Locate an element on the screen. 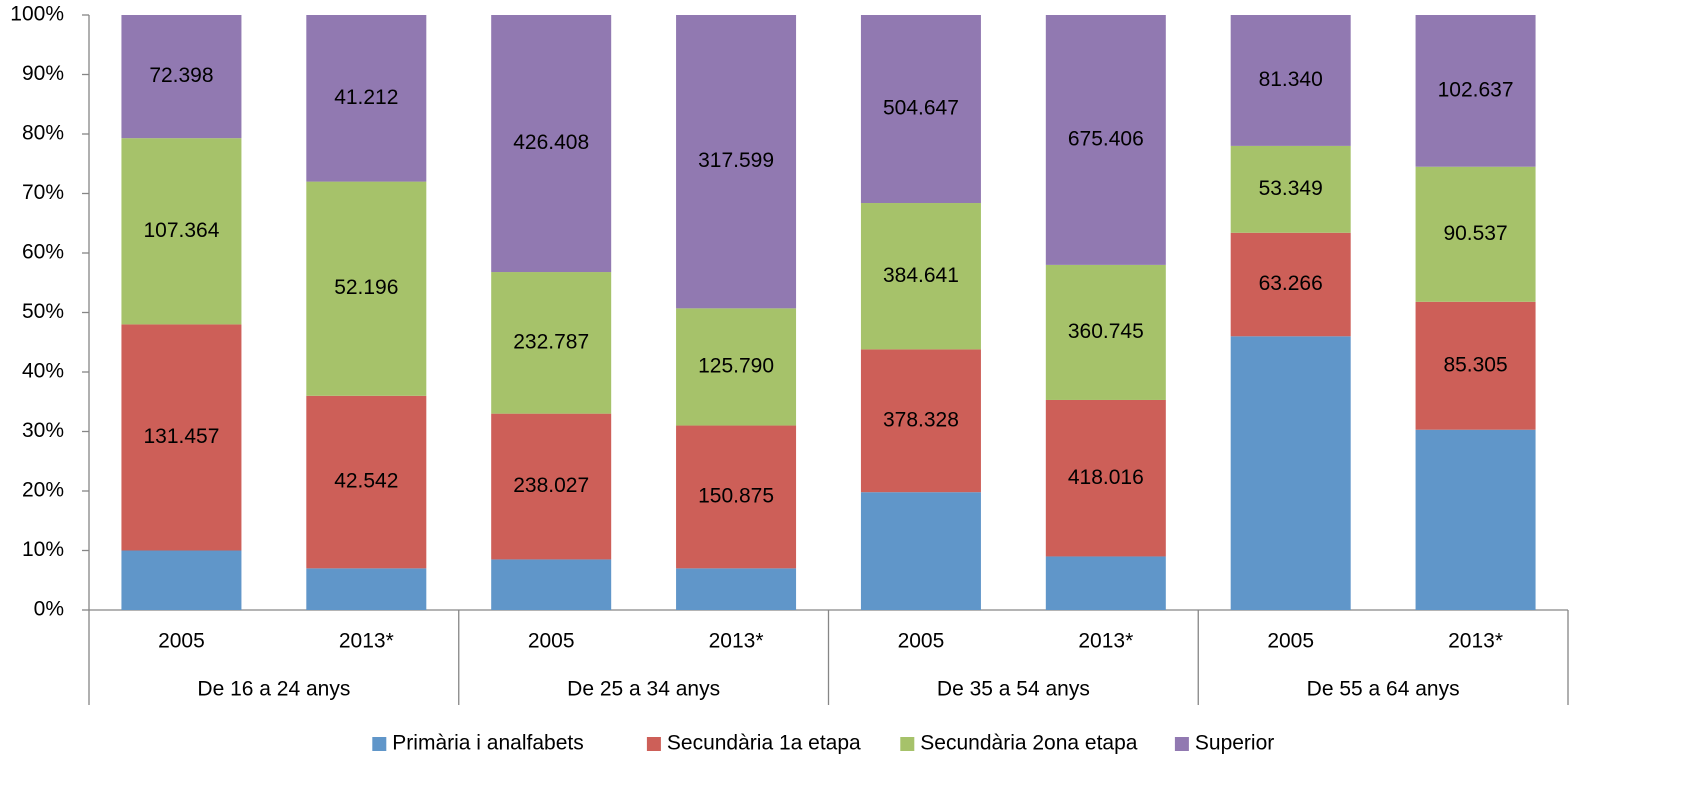 The width and height of the screenshot is (1684, 812). data-label: 150.875 is located at coordinates (736, 495).